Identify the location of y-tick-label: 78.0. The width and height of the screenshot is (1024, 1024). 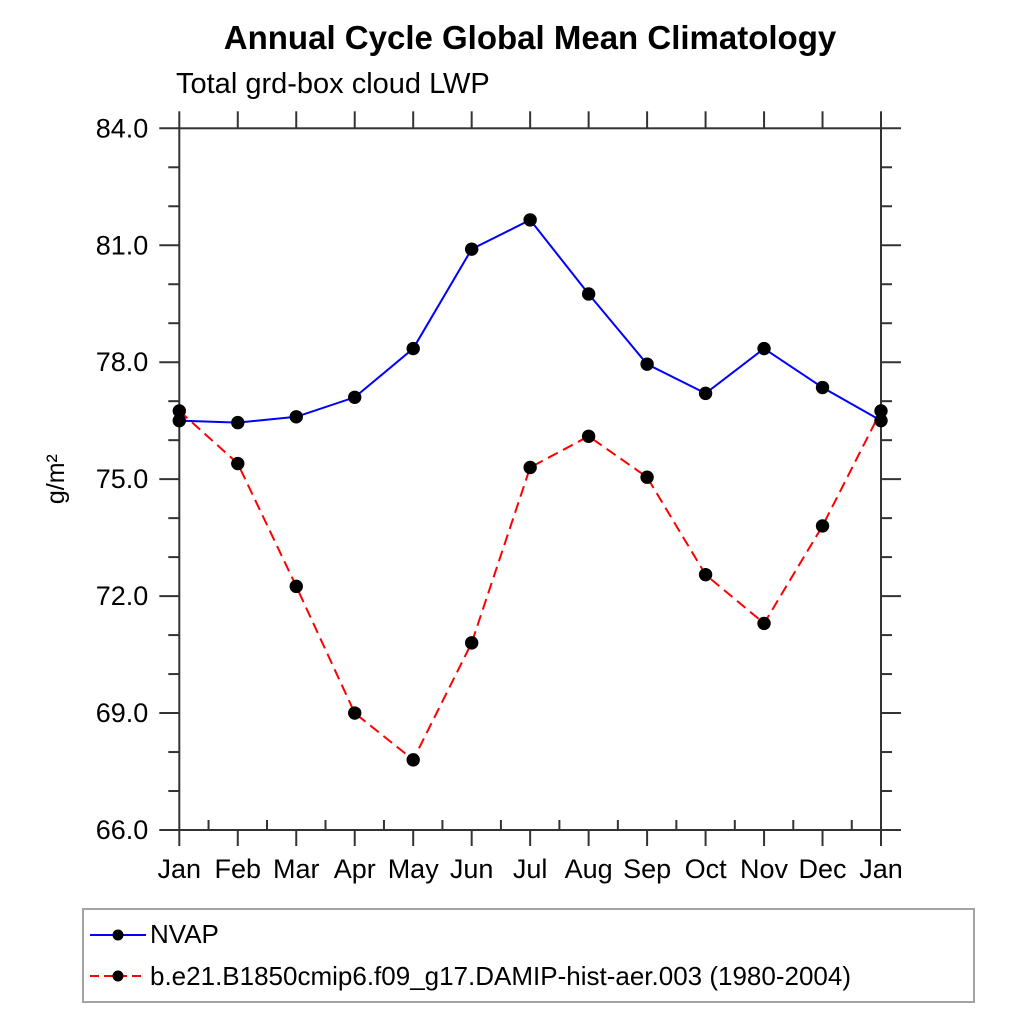
(122, 362).